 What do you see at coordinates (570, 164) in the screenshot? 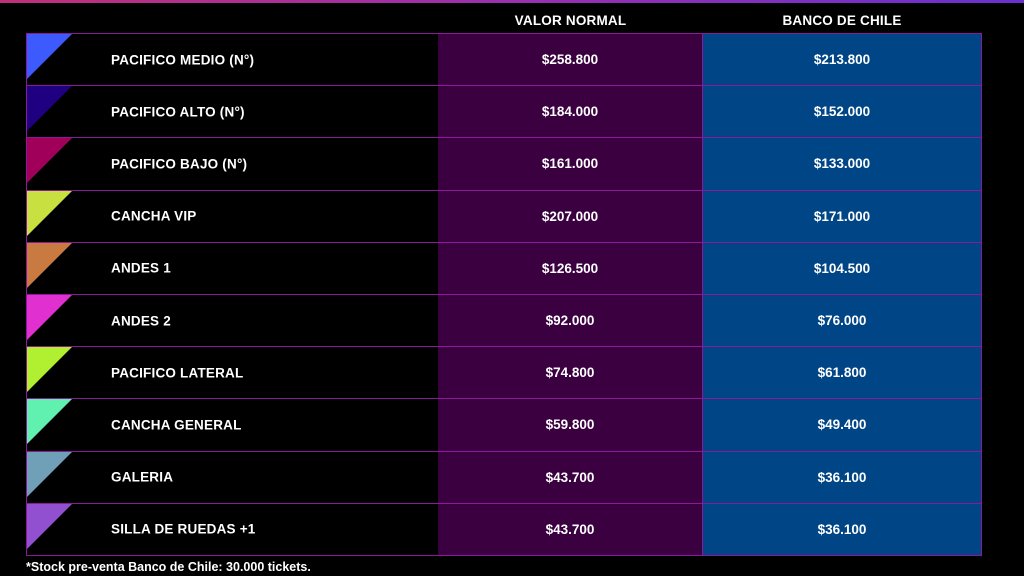
I see `normal-price: $161.000` at bounding box center [570, 164].